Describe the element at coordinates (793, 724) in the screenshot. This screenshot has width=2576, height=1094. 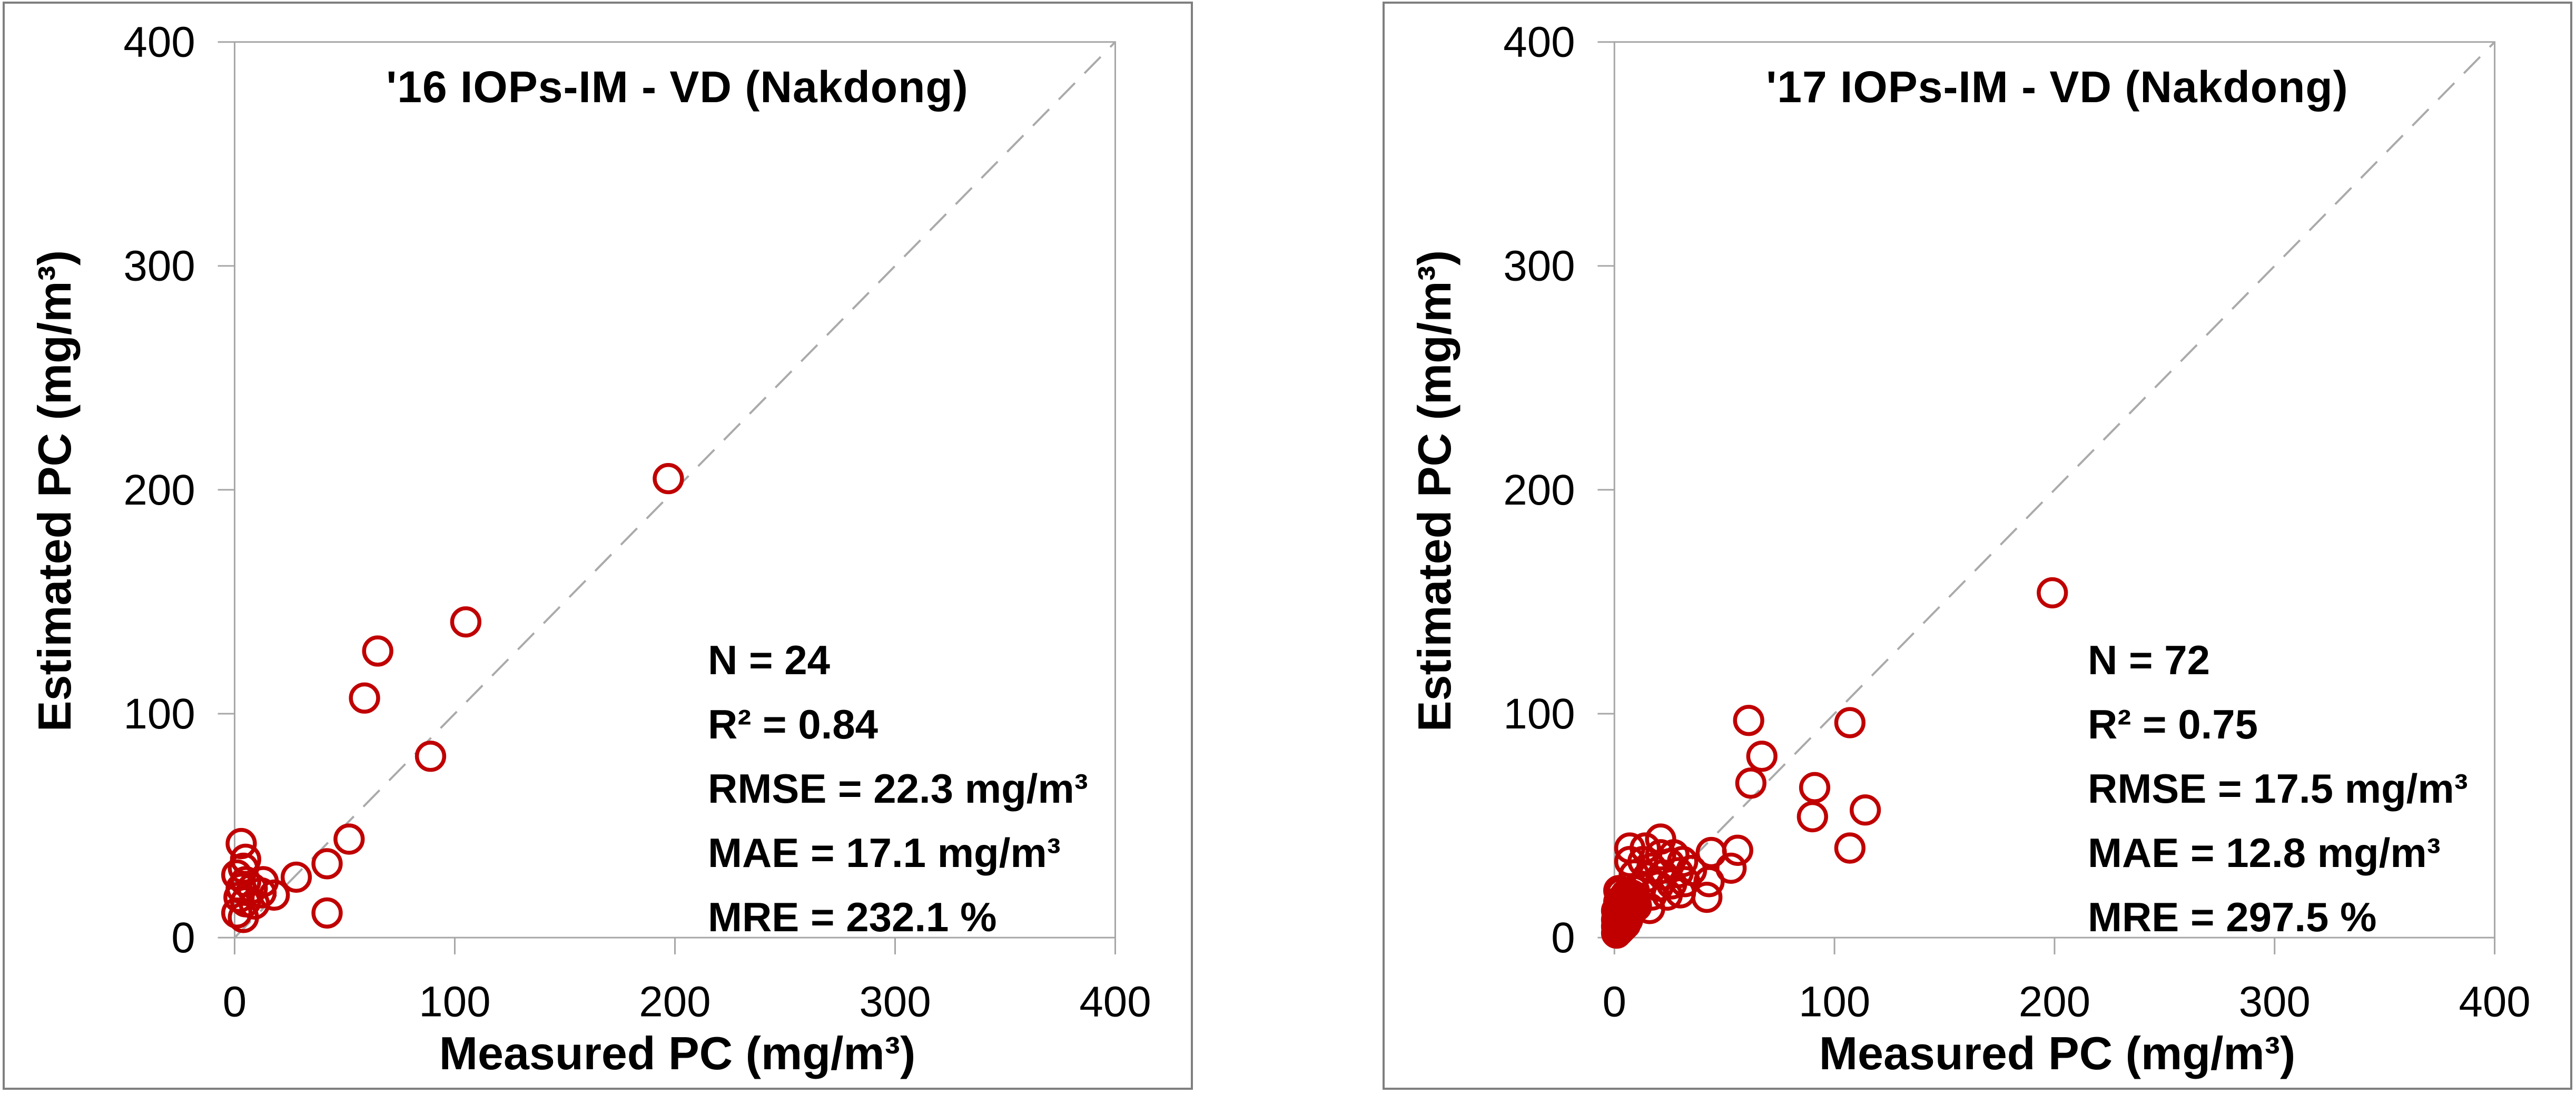
I see `stat-r2: R² = 0.84` at that location.